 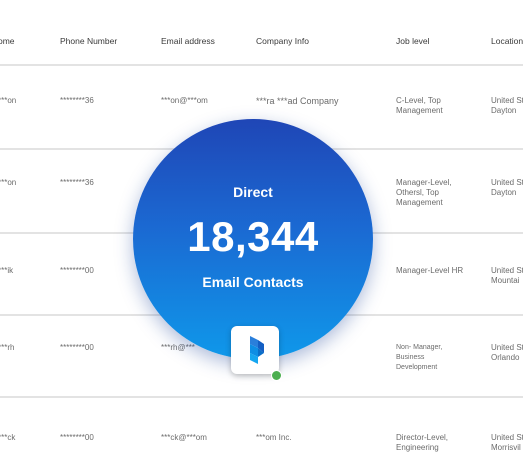 I want to click on cell-location: United St Orlando, so click(x=507, y=352).